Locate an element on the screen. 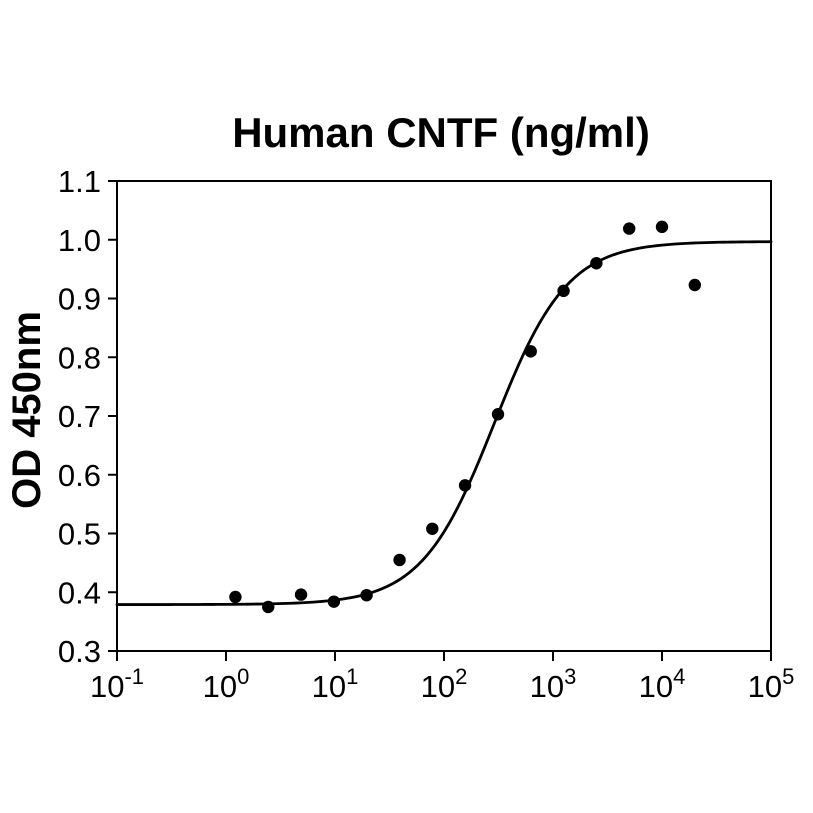 The width and height of the screenshot is (813, 813). x-axis-ticks: 10⁻¹ 10⁰ 10¹ 10² 10³ 10⁴ 10⁵ is located at coordinates (442, 677).